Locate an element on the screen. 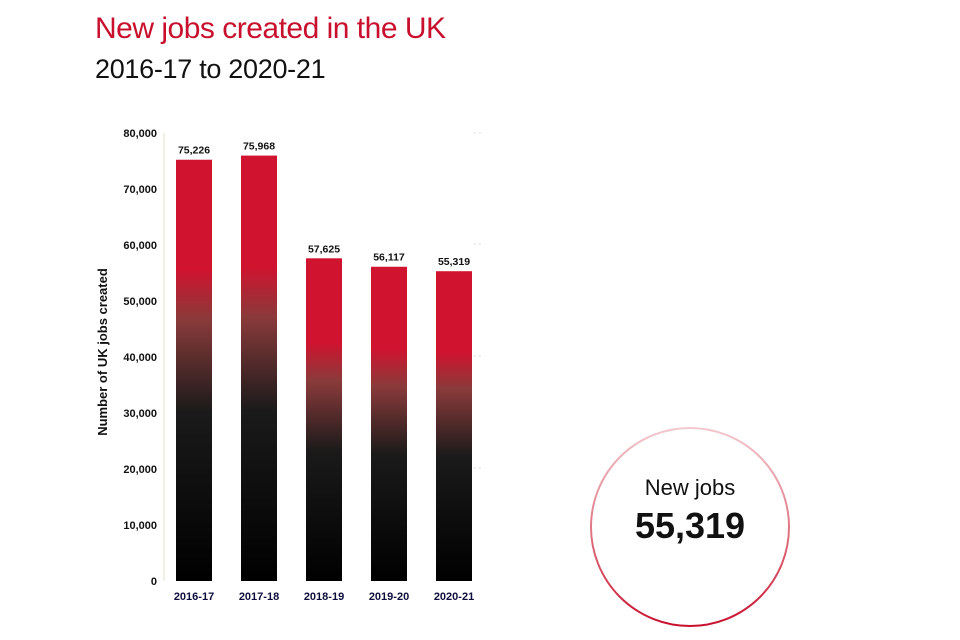 The width and height of the screenshot is (960, 640). callout-label: New jobs is located at coordinates (690, 487).